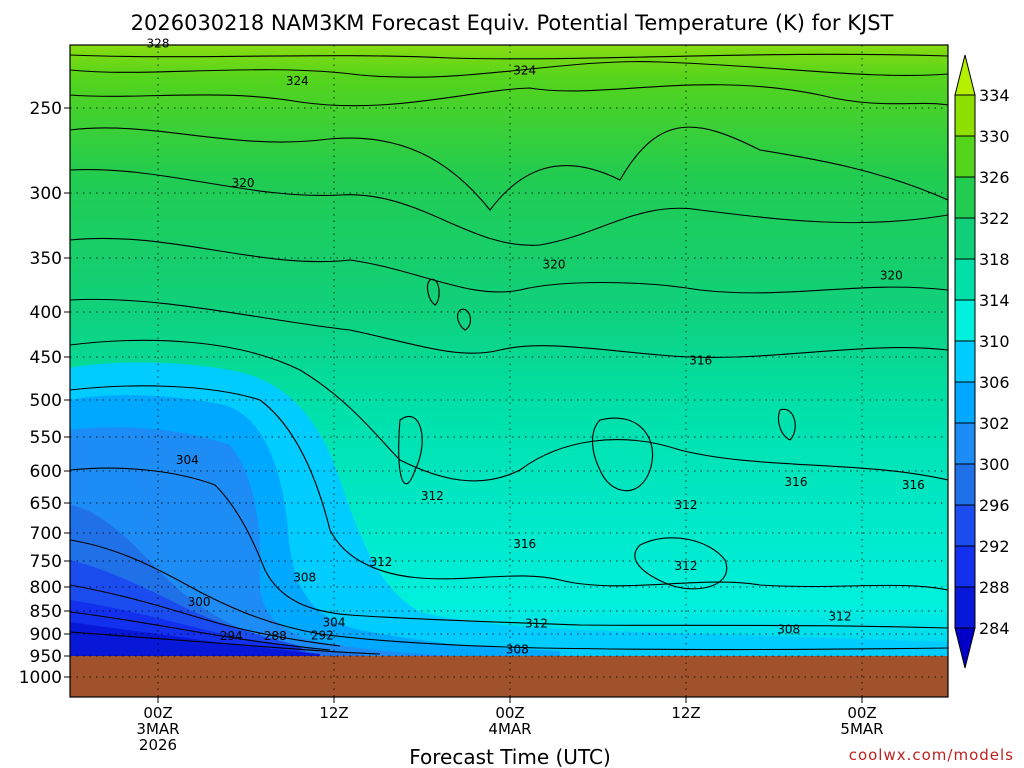 Image resolution: width=1024 pixels, height=768 pixels. Describe the element at coordinates (46, 194) in the screenshot. I see `y-tick-label-300: 300` at that location.